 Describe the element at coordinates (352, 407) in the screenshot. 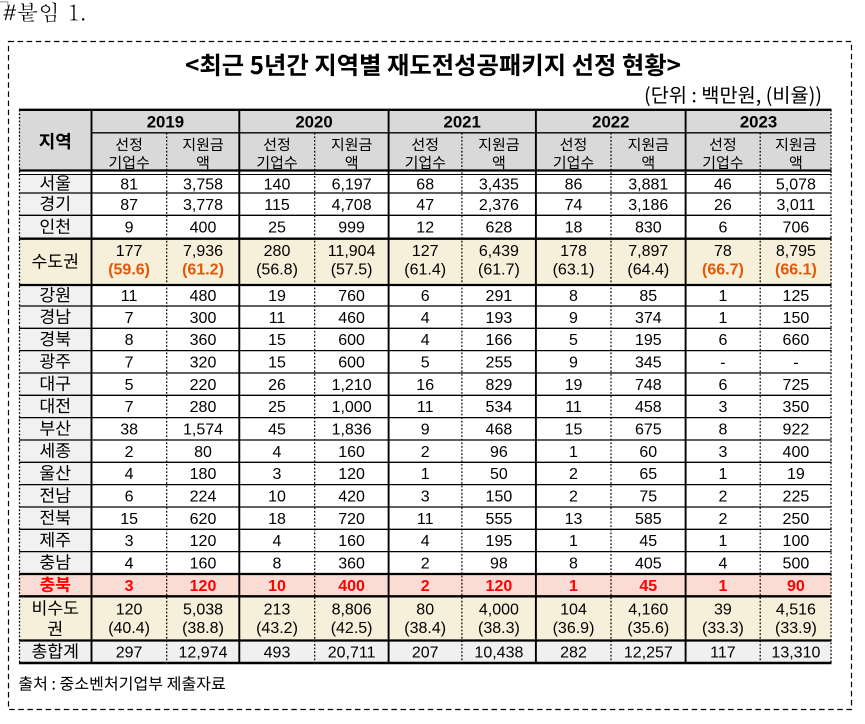

I see `svg-text: 1,000` at that location.